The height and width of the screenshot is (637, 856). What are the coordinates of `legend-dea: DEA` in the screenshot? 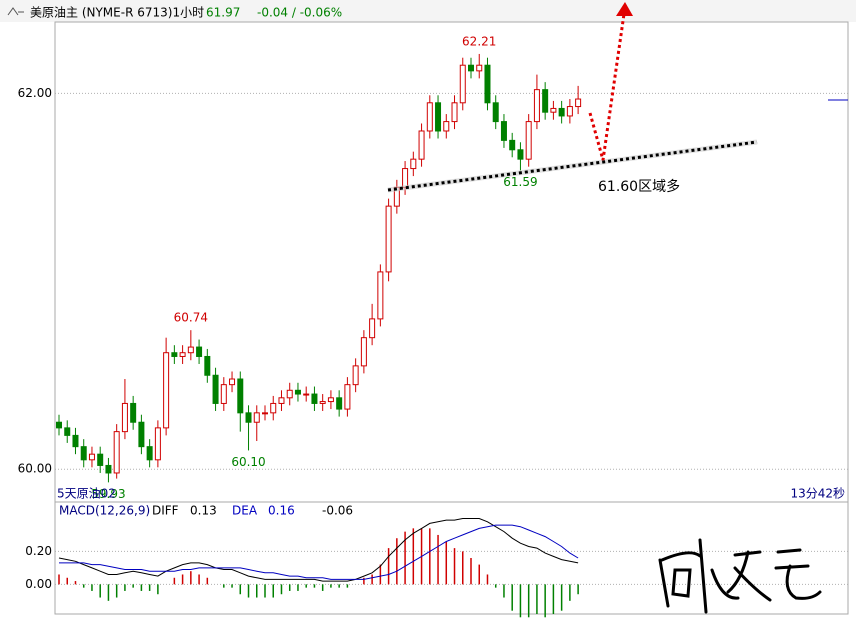 It's located at (245, 511).